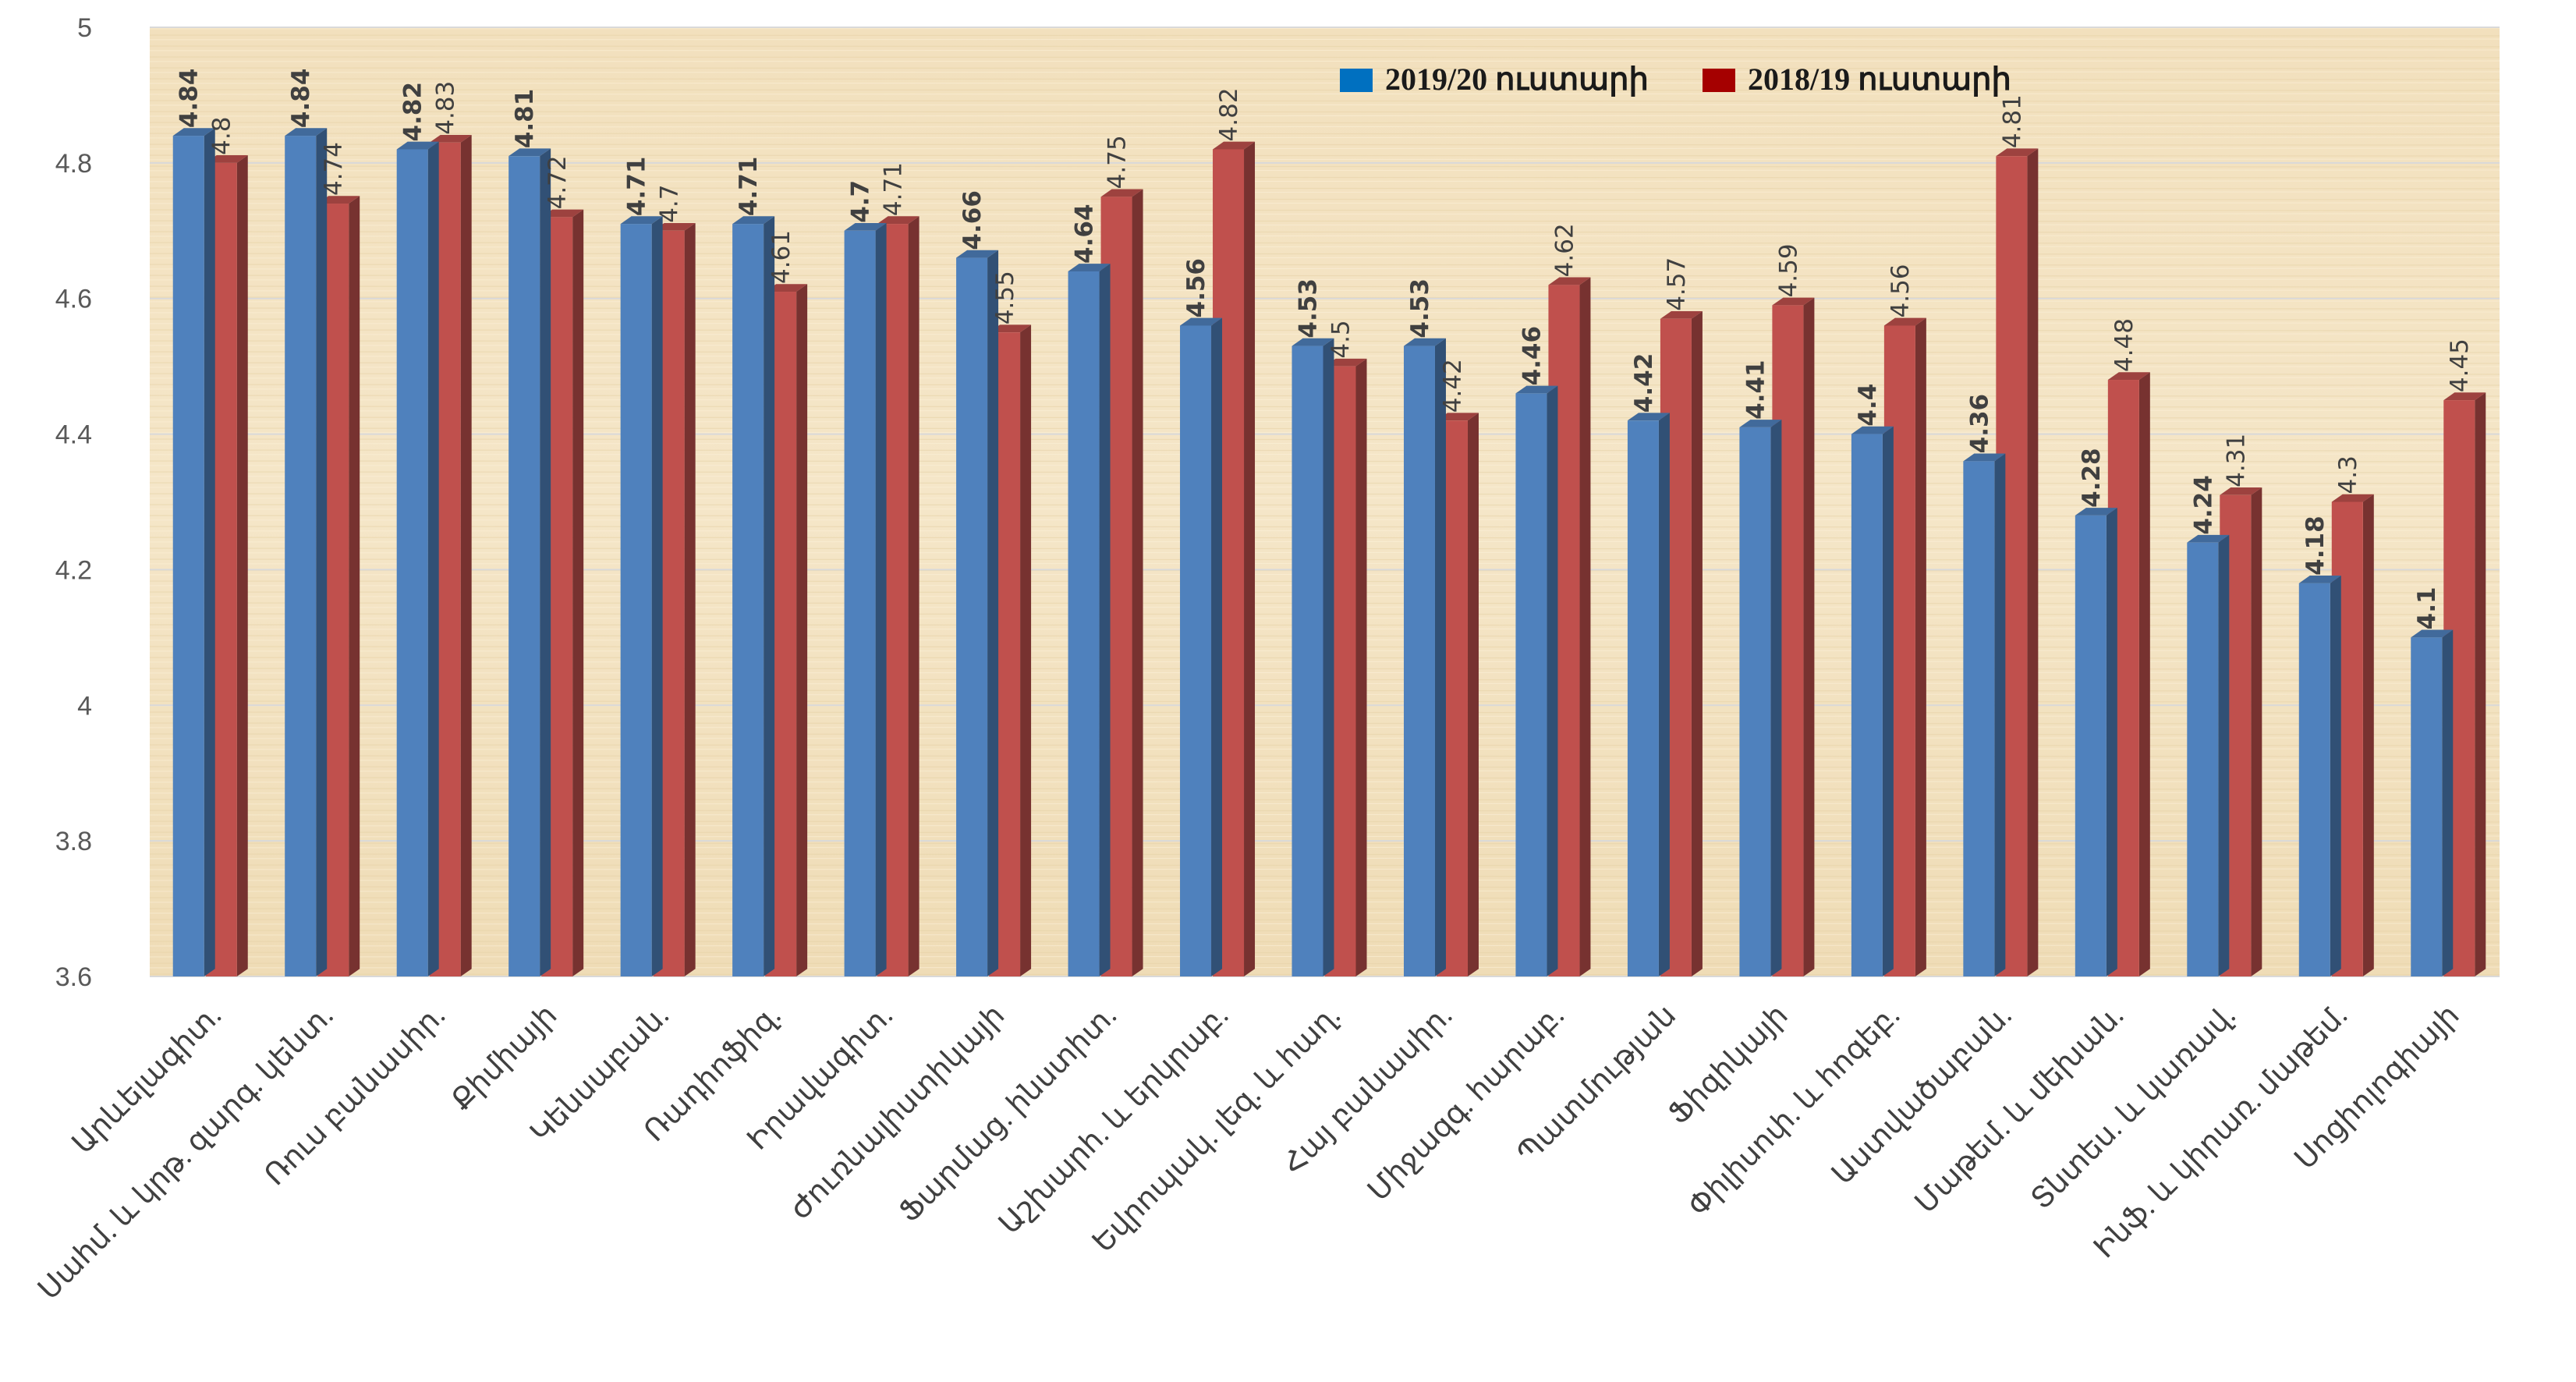 The width and height of the screenshot is (2576, 1382). What do you see at coordinates (1466, 1103) in the screenshot?
I see `x-category-label: Միջազգ. հարաբ.` at bounding box center [1466, 1103].